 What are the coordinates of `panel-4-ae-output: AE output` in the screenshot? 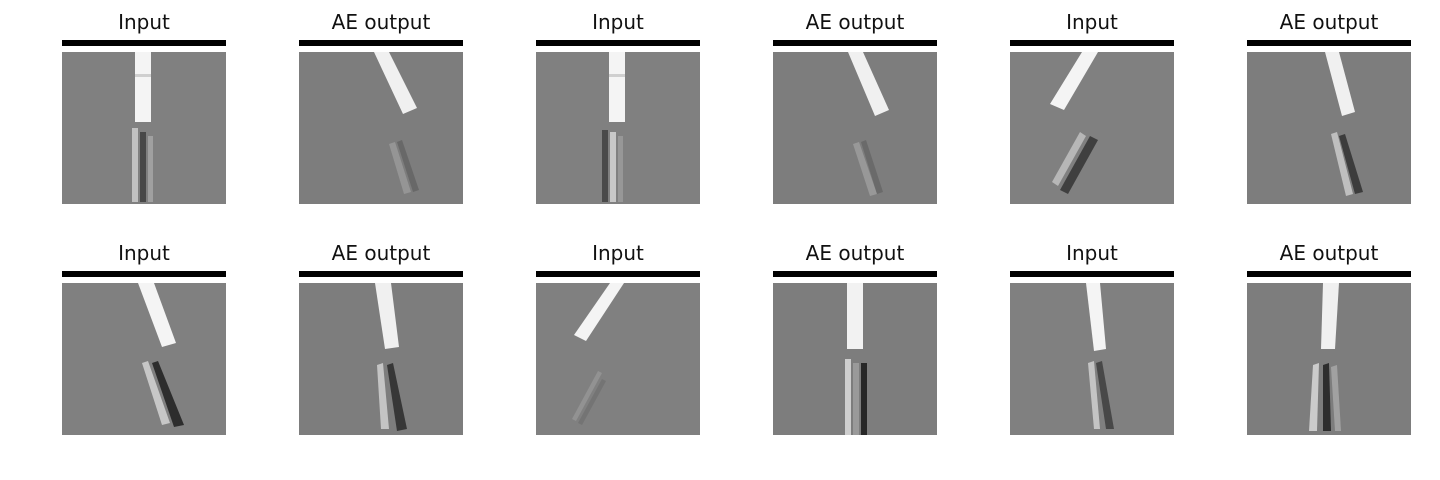 It's located at (381, 333).